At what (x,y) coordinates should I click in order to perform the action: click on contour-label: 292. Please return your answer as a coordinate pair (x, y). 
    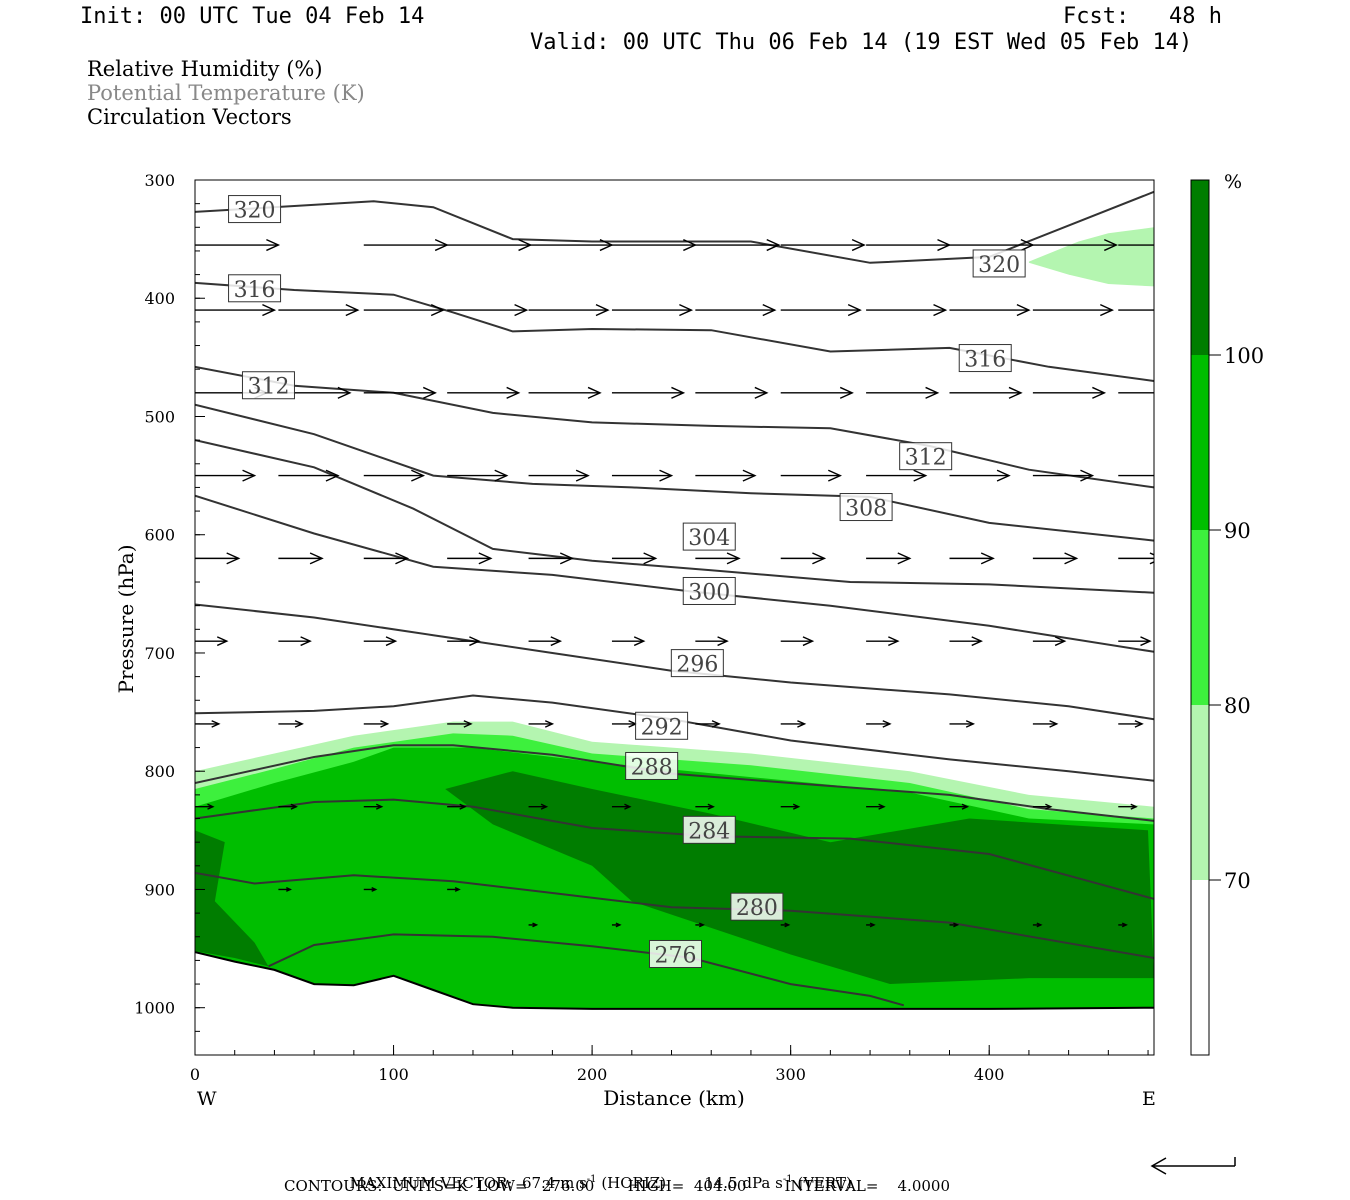
    Looking at the image, I should click on (662, 725).